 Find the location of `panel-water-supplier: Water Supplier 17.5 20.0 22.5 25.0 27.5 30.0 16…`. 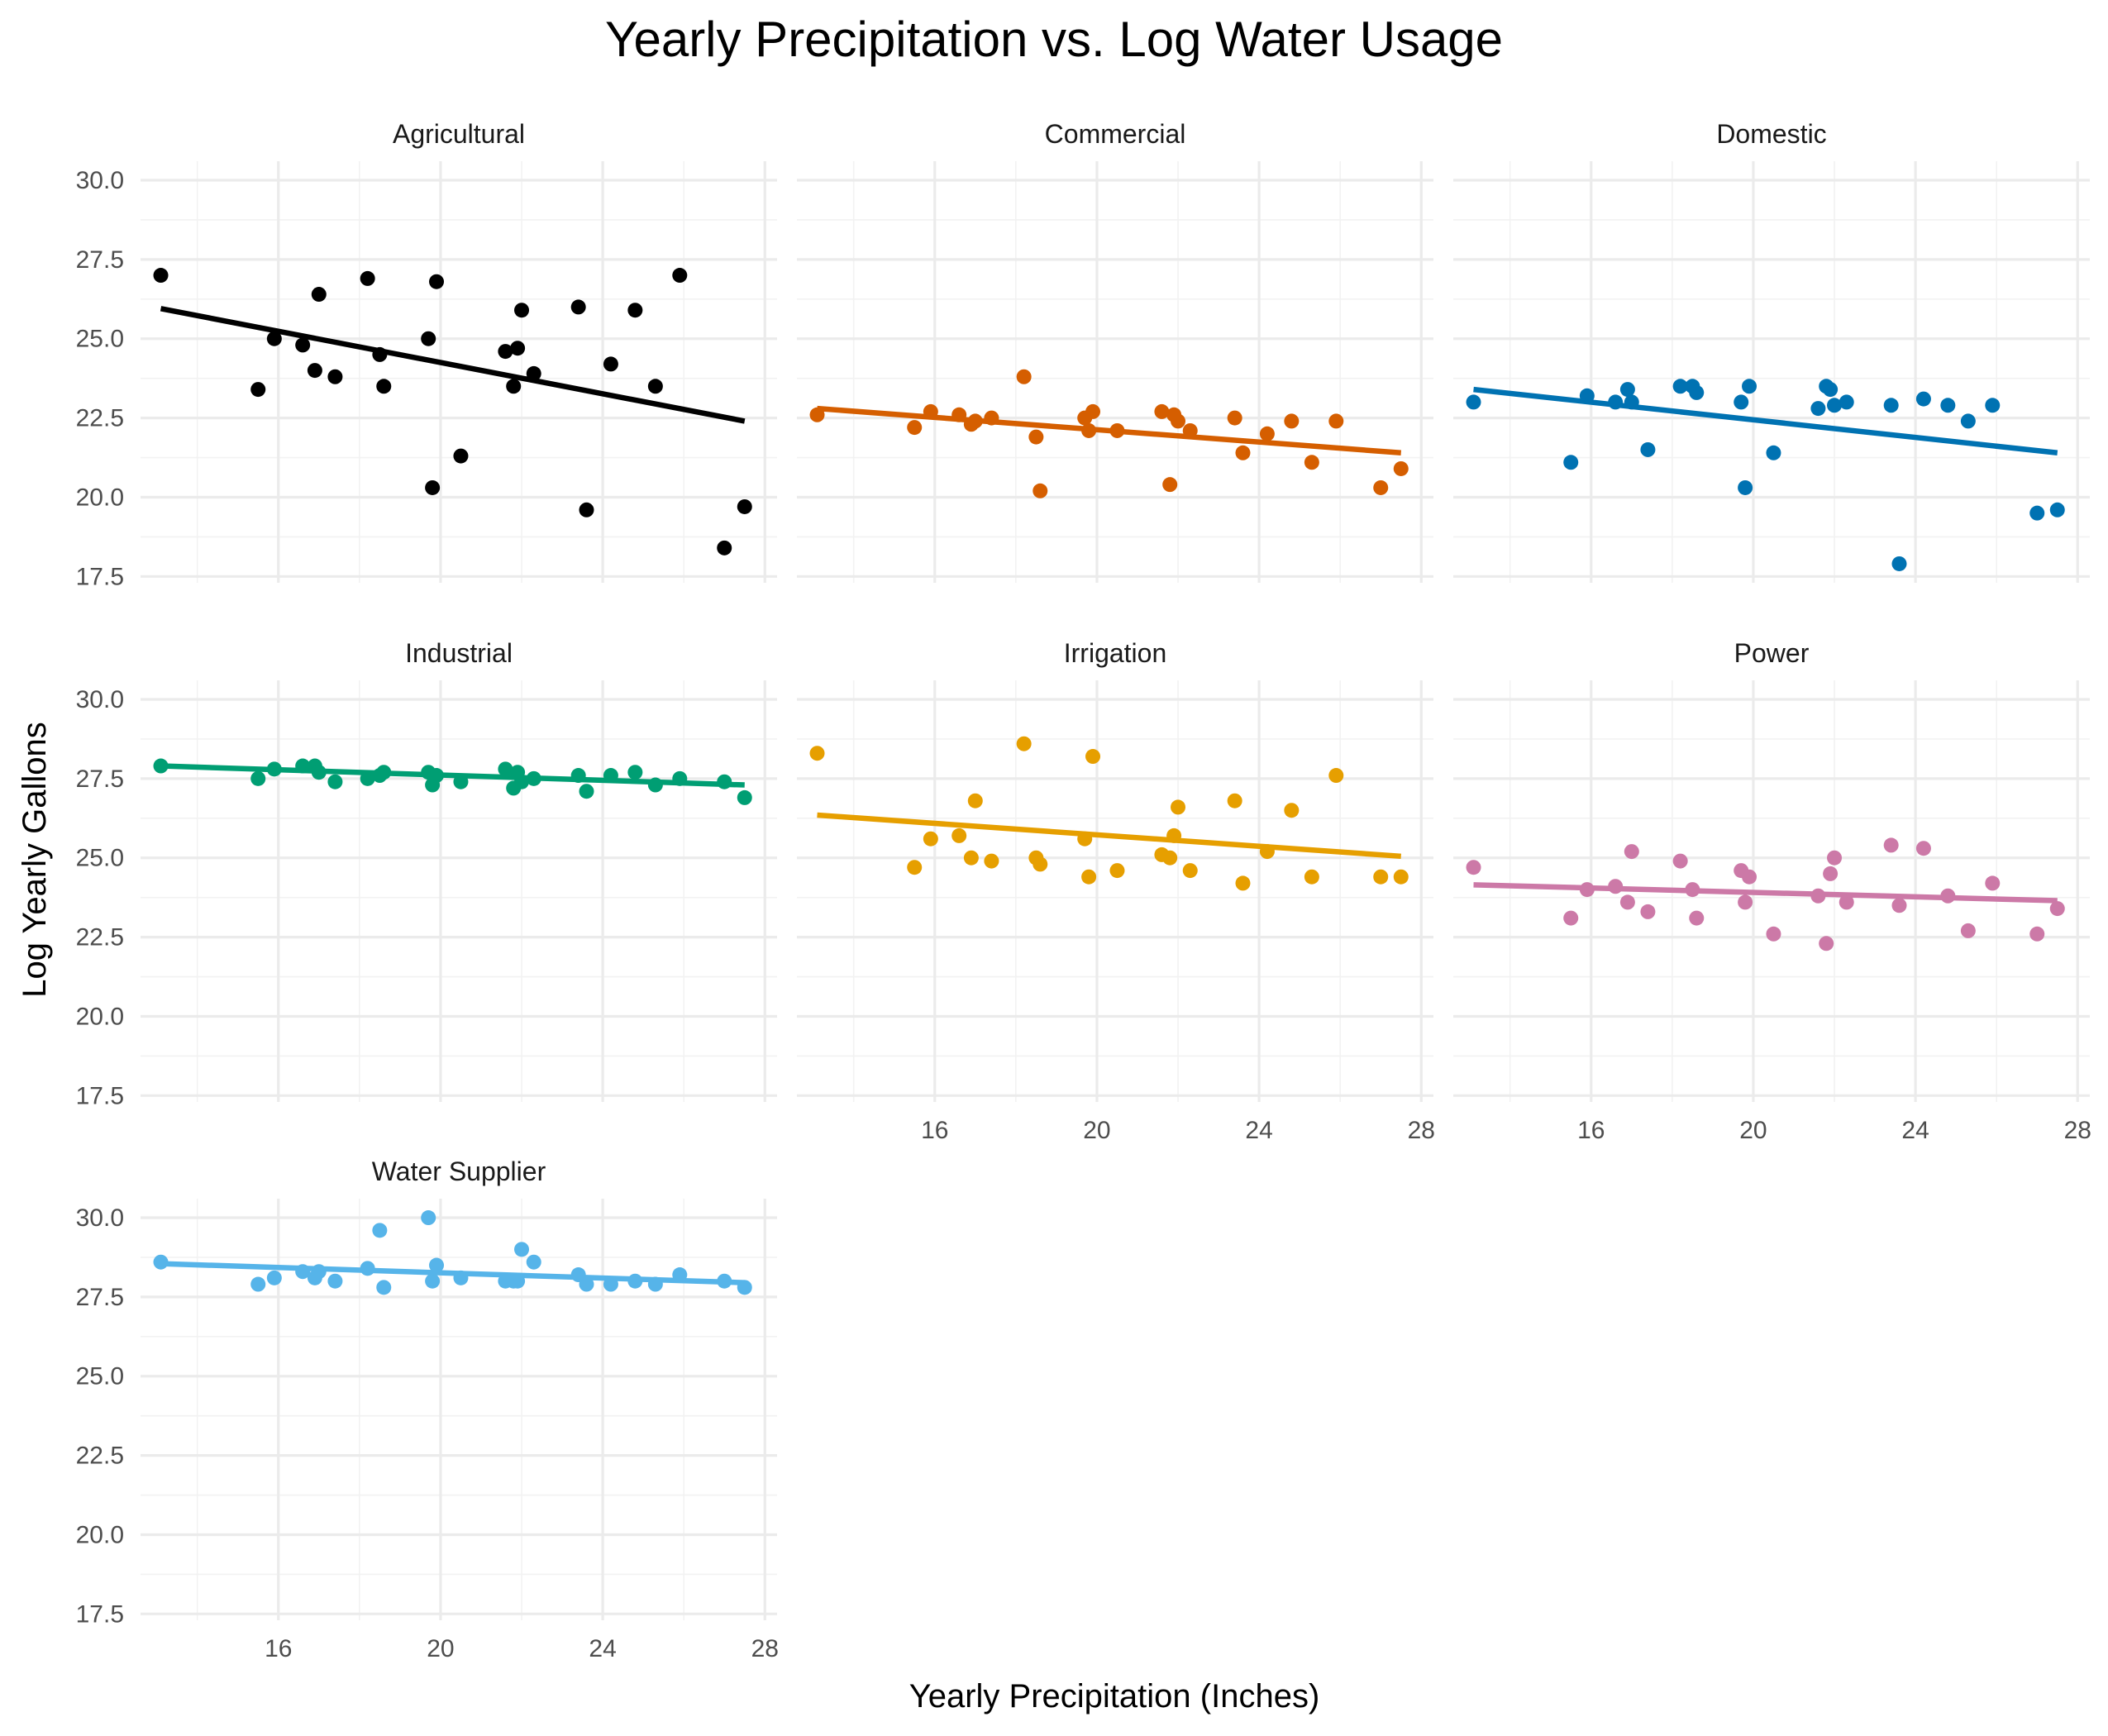

panel-water-supplier: Water Supplier 17.5 20.0 22.5 25.0 27.5 30.0 16… is located at coordinates (427, 1409).